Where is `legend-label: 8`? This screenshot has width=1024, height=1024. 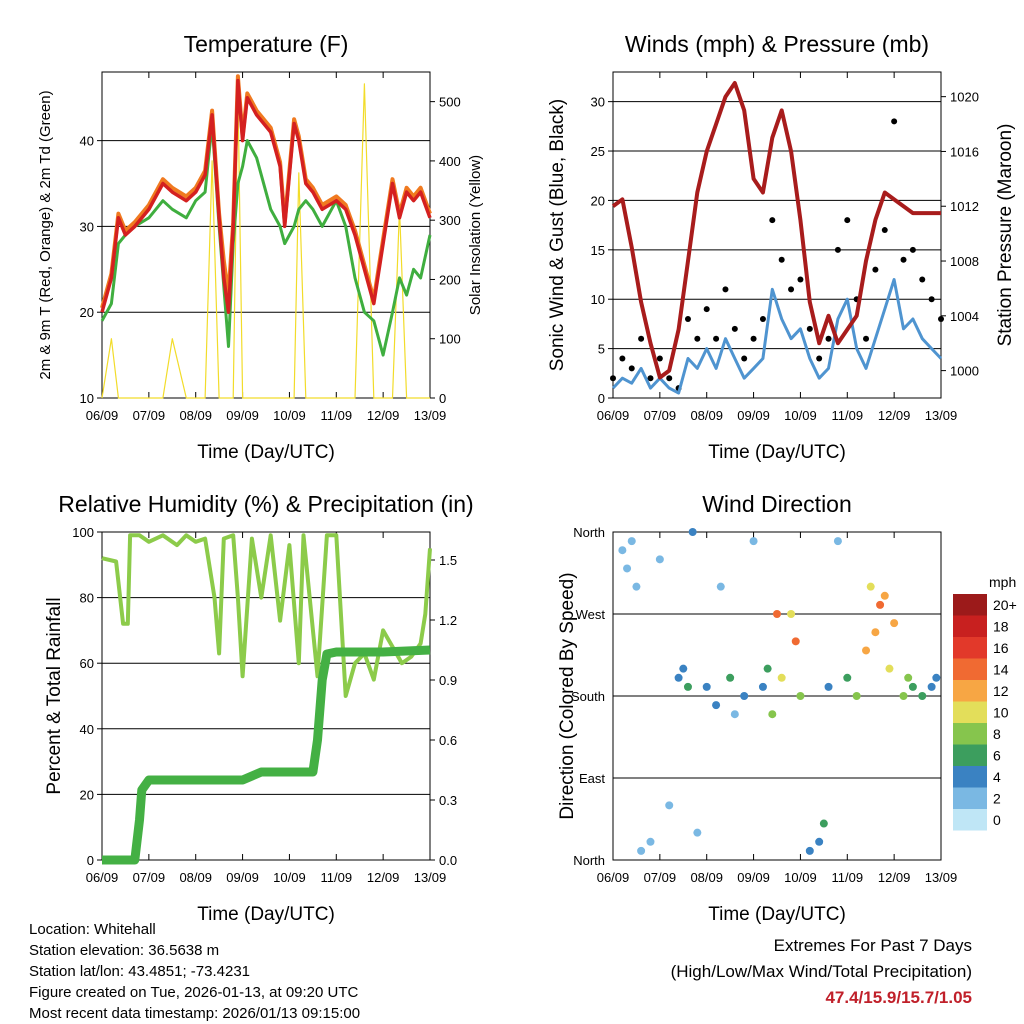
legend-label: 8 is located at coordinates (997, 734).